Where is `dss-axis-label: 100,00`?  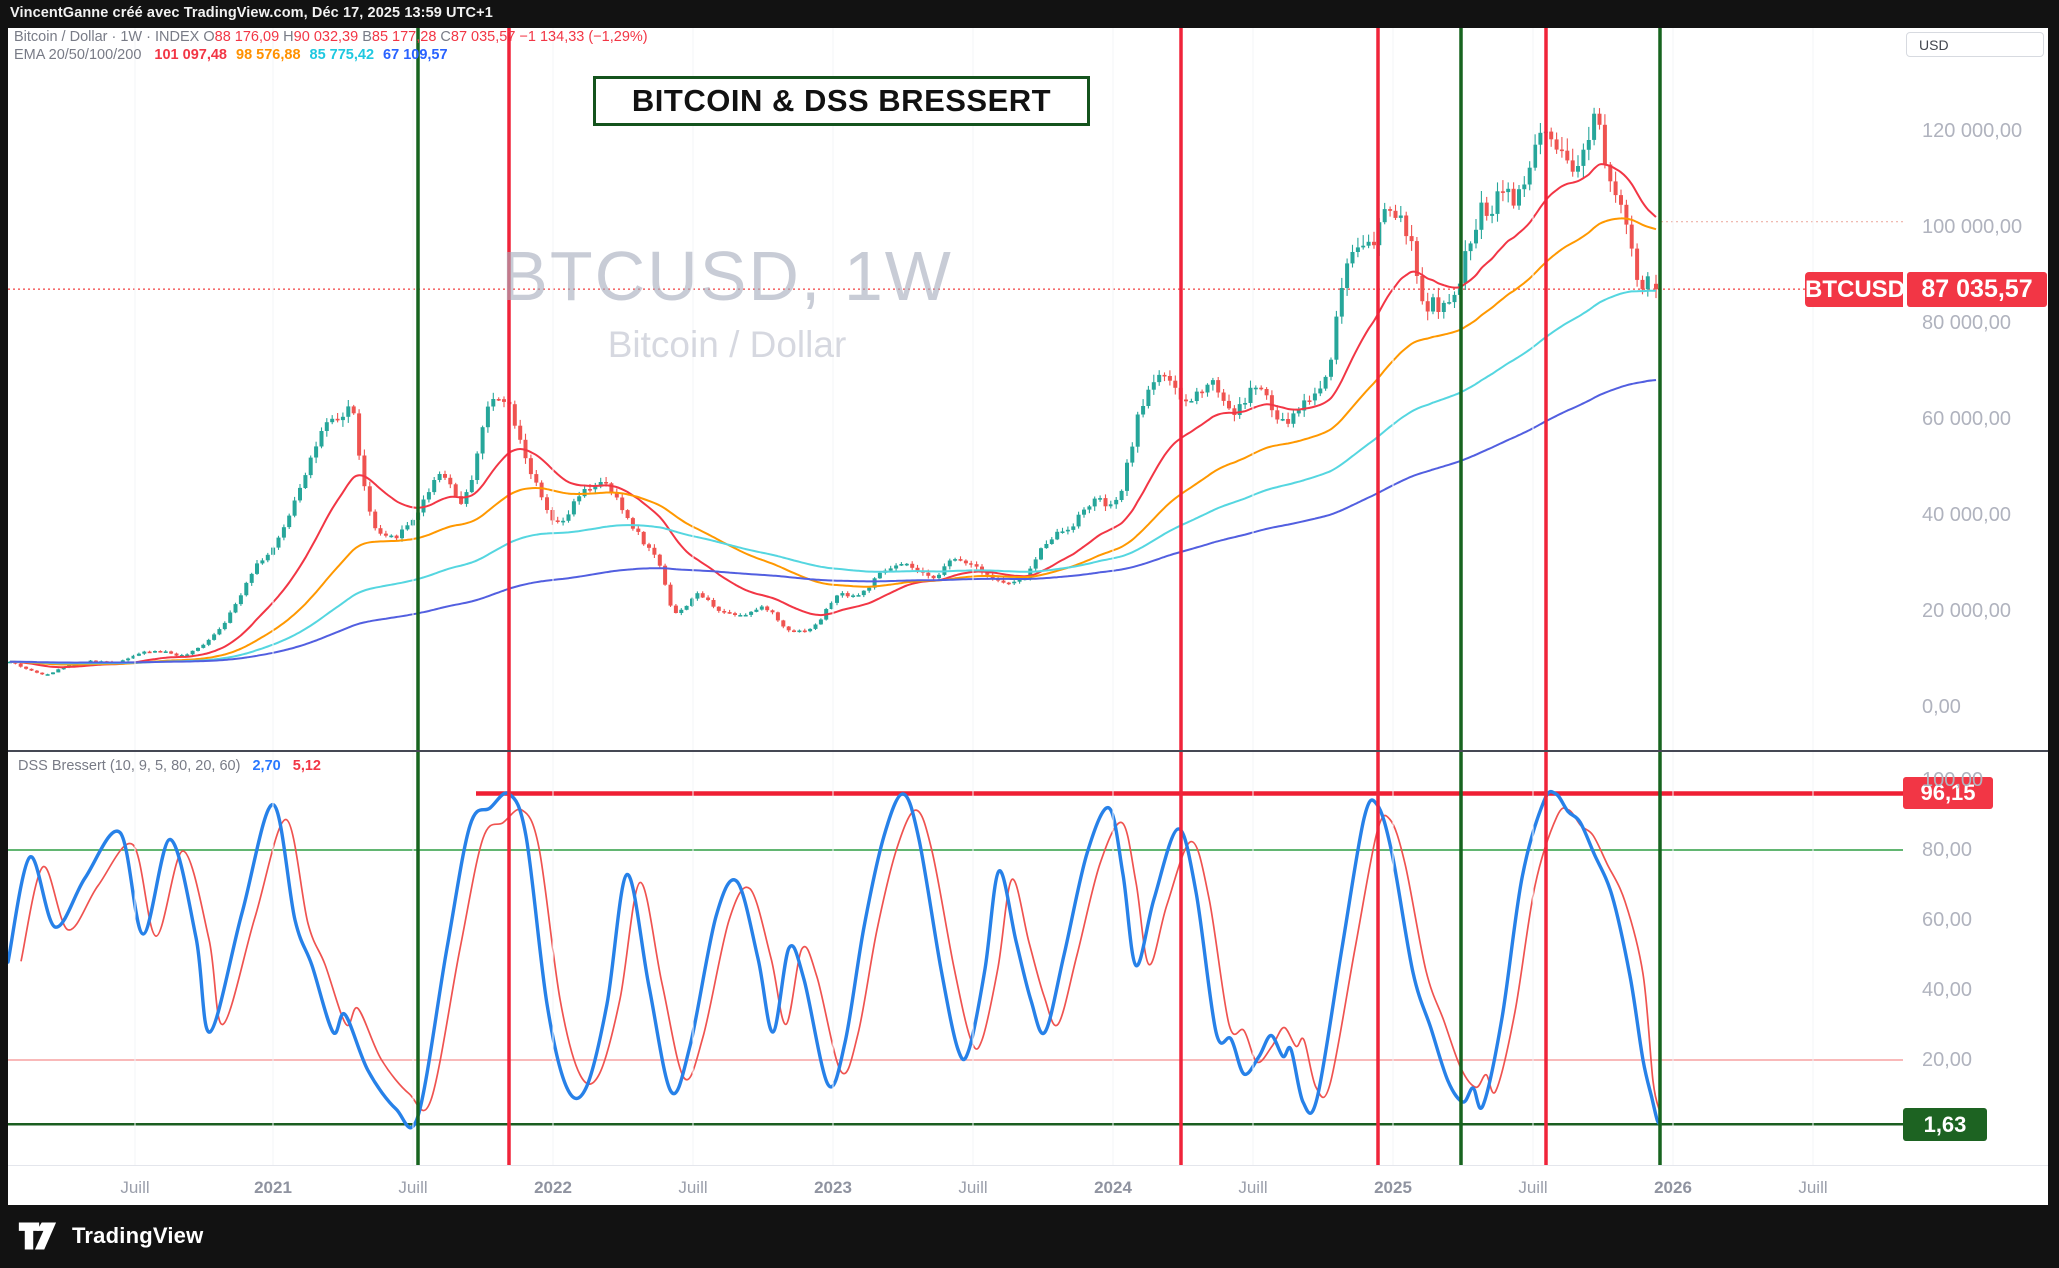 dss-axis-label: 100,00 is located at coordinates (1953, 780).